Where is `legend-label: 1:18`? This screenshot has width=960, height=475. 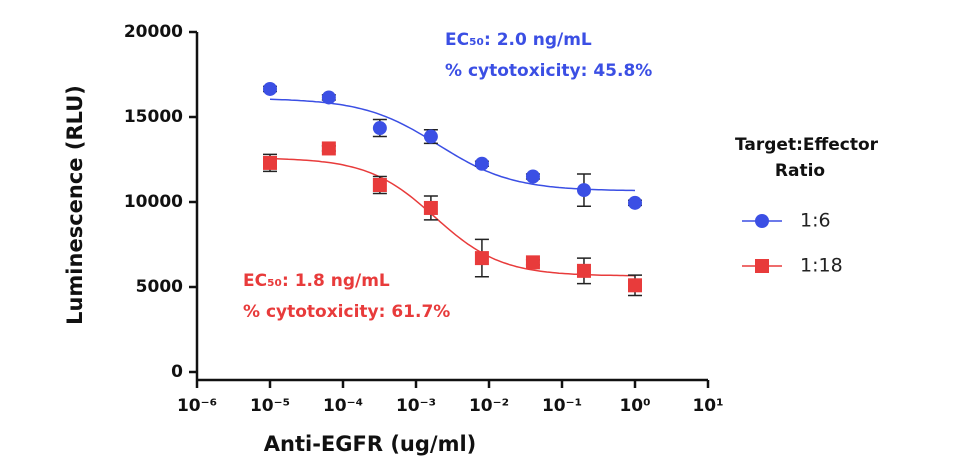 legend-label: 1:18 is located at coordinates (821, 266).